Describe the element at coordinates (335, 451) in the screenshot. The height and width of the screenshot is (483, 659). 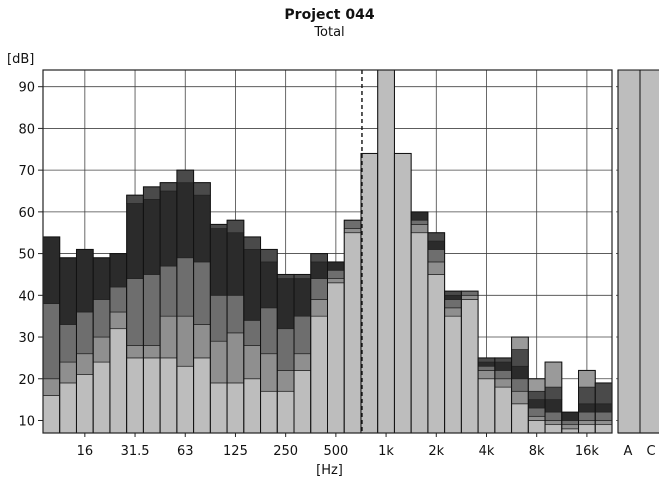
I see `x-tick-label: 500` at that location.